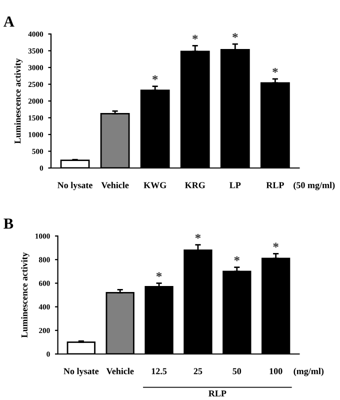  Describe the element at coordinates (237, 371) in the screenshot. I see `x-tick-label: 50` at that location.